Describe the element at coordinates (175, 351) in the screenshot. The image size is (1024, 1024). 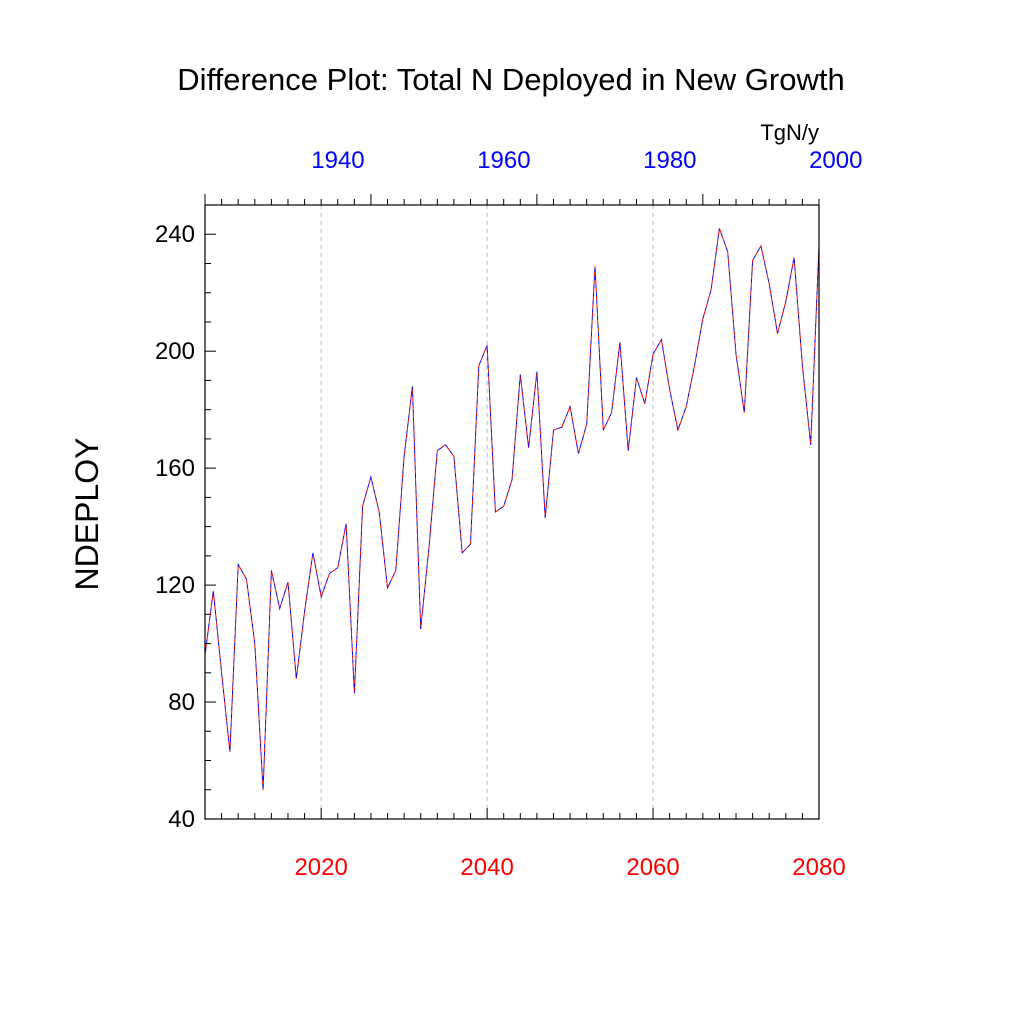
I see `y-tick-label: 200` at that location.